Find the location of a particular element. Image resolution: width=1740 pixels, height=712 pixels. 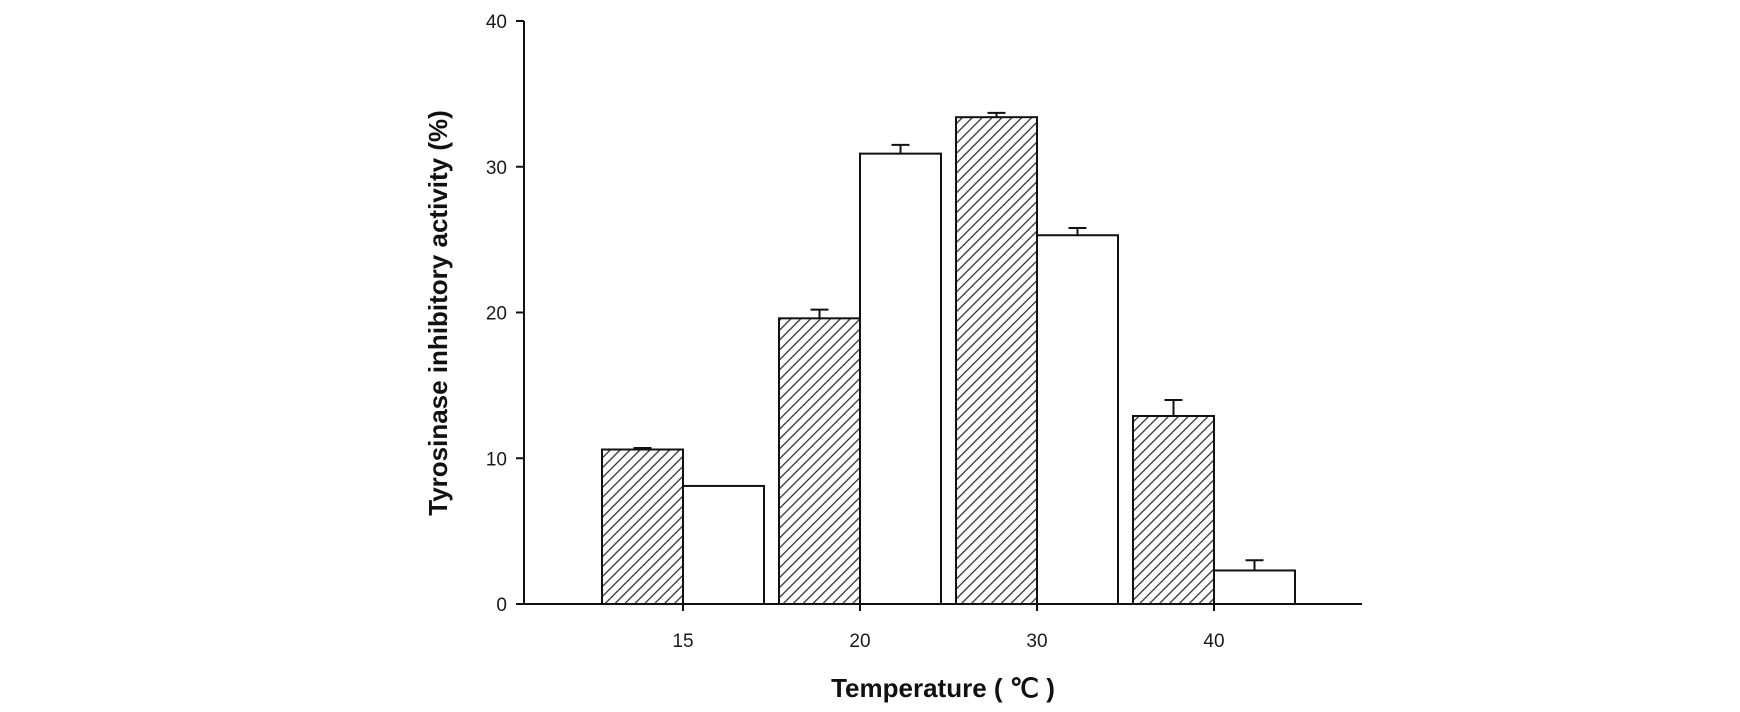

x-tick-label-30: 30 is located at coordinates (1036, 641).